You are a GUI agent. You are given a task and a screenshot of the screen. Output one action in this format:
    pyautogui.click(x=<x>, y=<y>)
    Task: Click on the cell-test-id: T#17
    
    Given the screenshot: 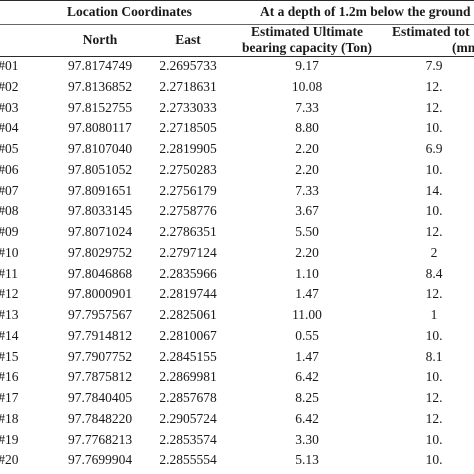 What is the action you would take?
    pyautogui.click(x=9, y=397)
    